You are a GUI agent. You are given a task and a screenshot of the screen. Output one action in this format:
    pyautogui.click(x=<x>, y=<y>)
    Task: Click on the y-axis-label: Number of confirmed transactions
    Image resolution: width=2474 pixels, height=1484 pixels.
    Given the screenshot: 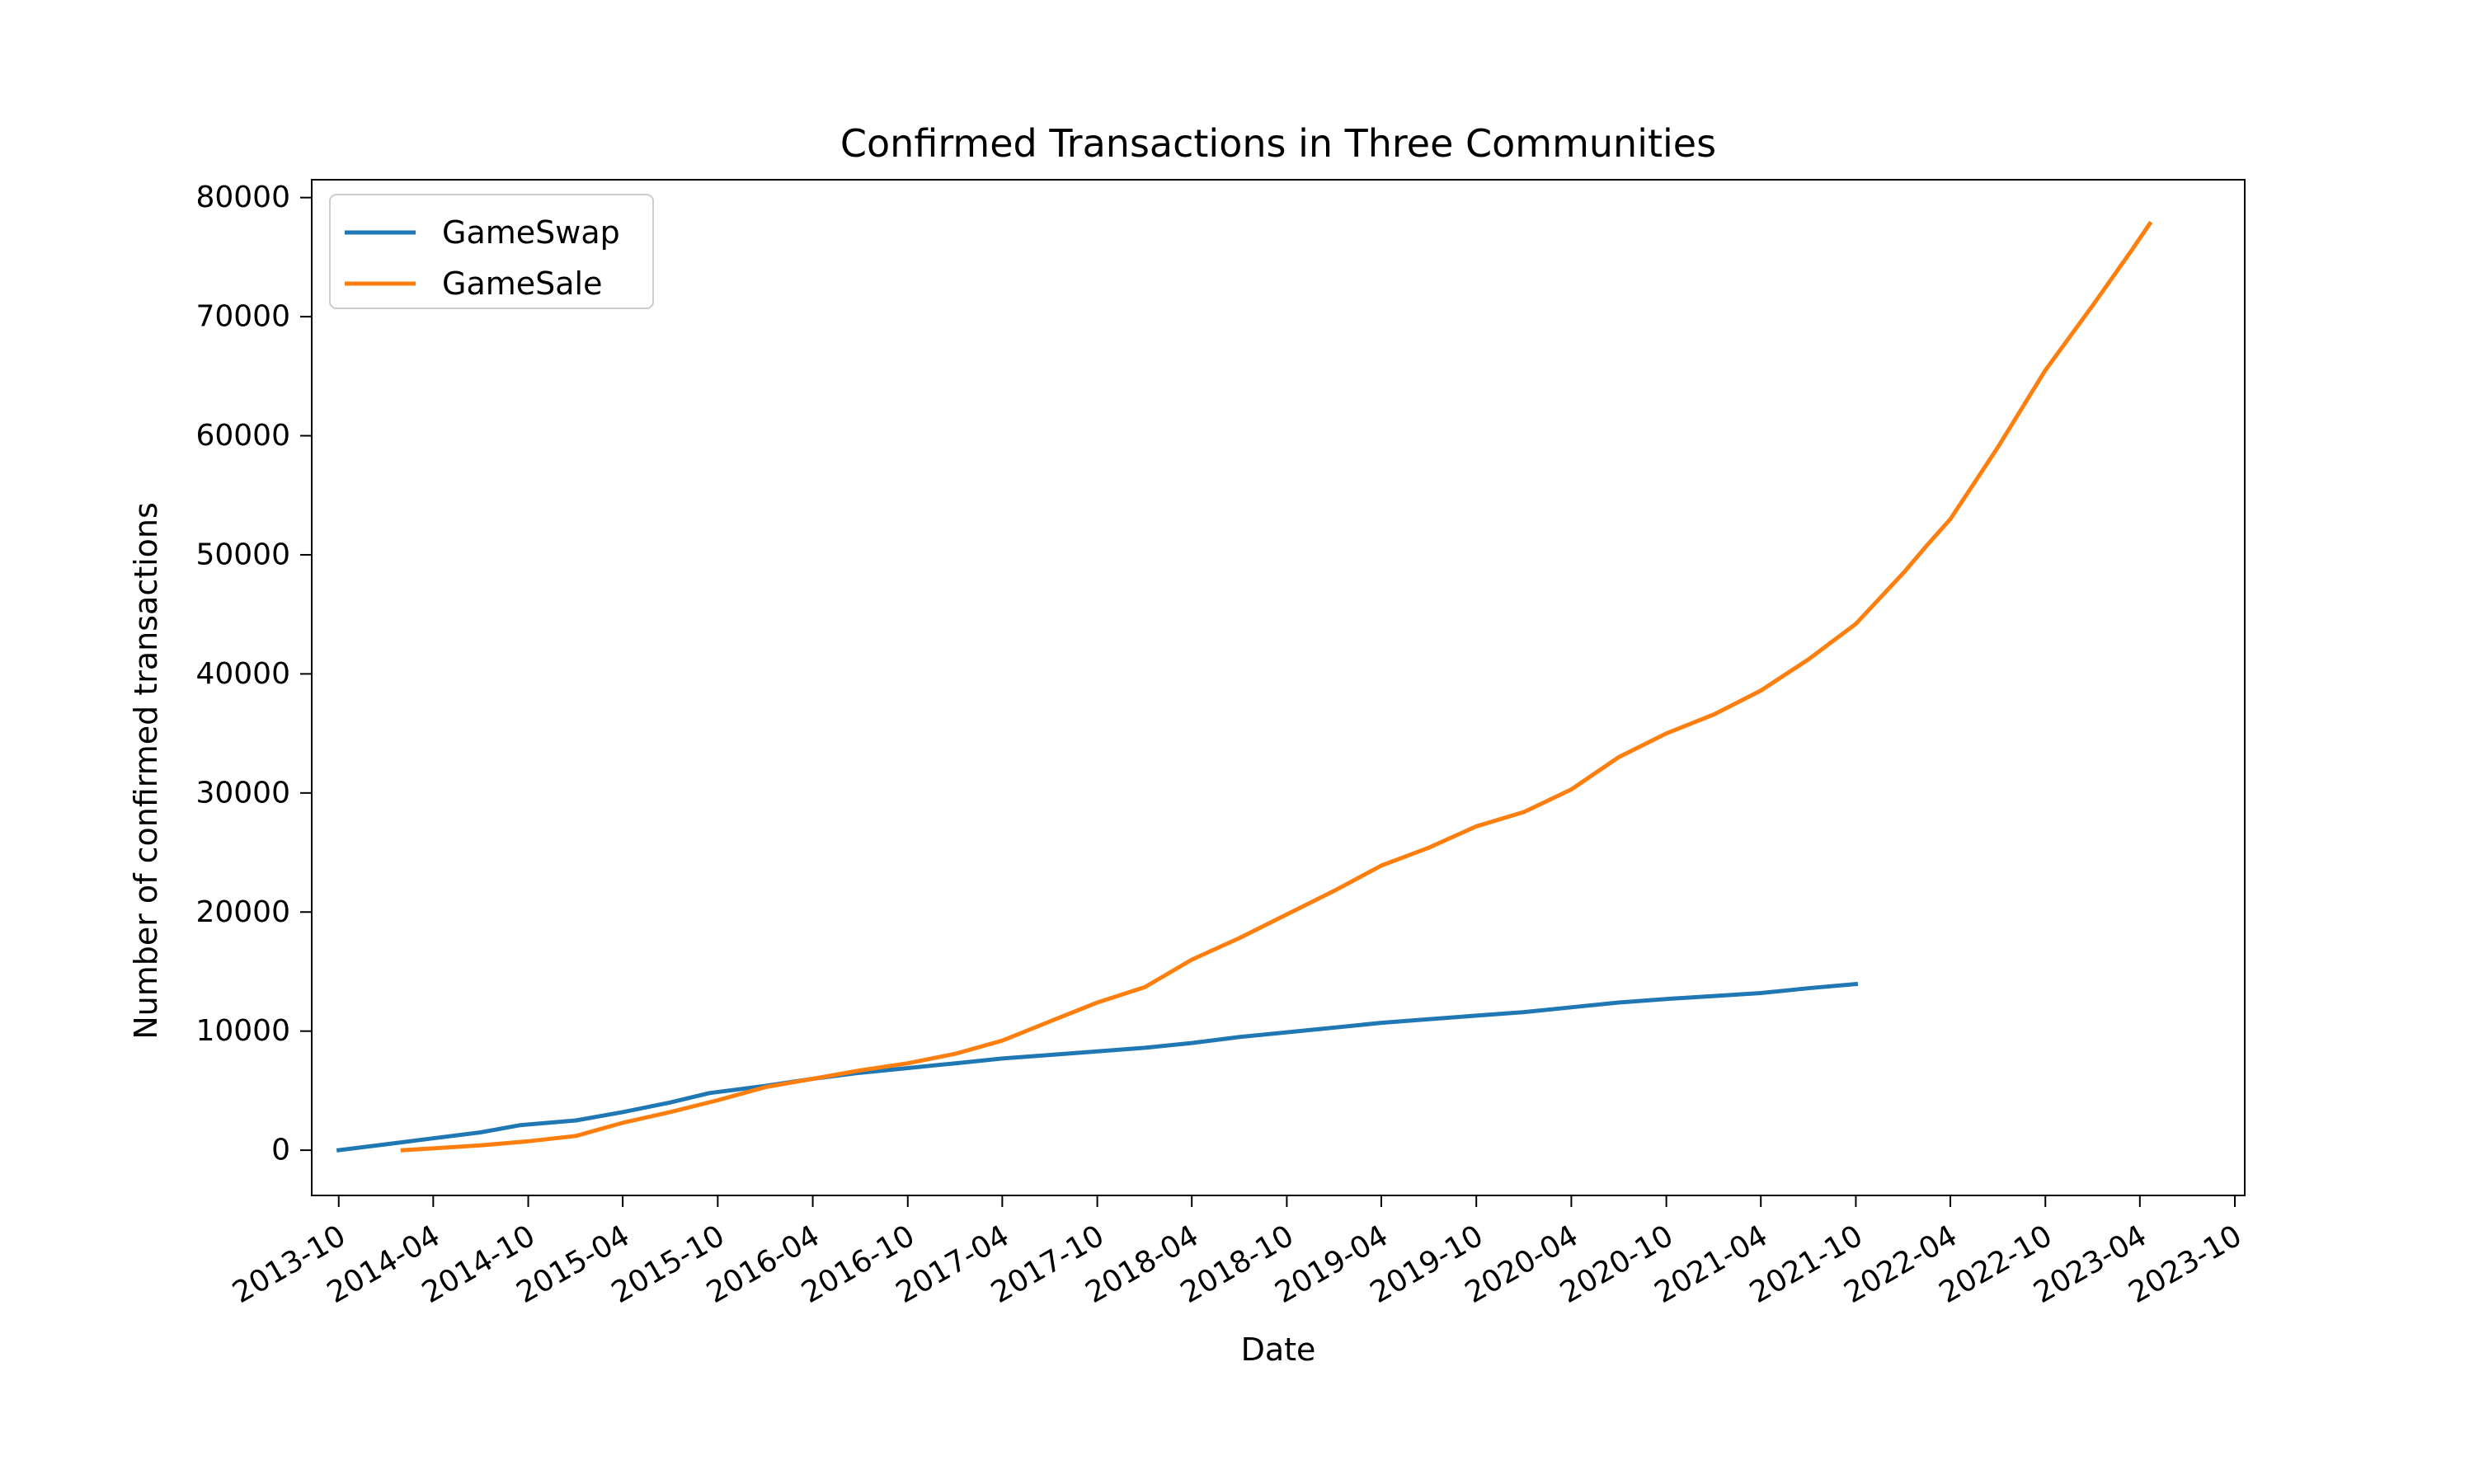 What is the action you would take?
    pyautogui.click(x=146, y=771)
    